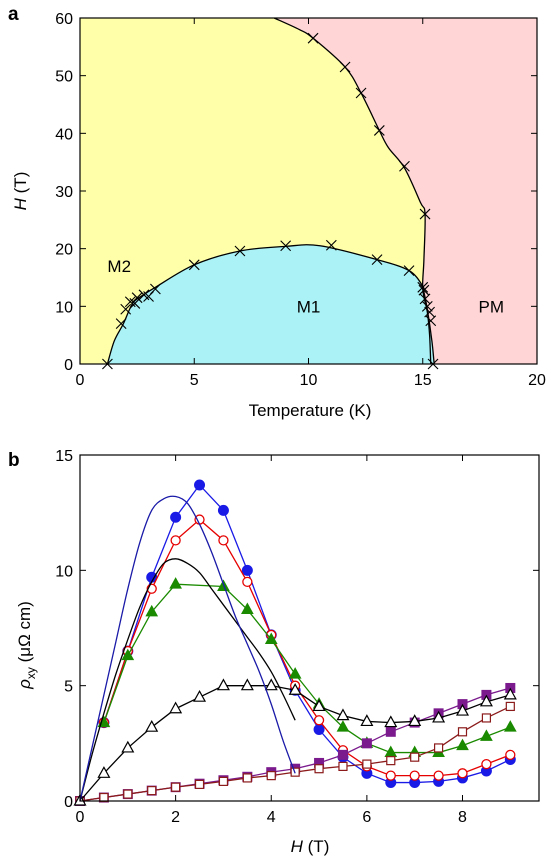 The image size is (546, 860). Describe the element at coordinates (310, 410) in the screenshot. I see `panel-a-x-axis-label: Temperature (K)` at that location.